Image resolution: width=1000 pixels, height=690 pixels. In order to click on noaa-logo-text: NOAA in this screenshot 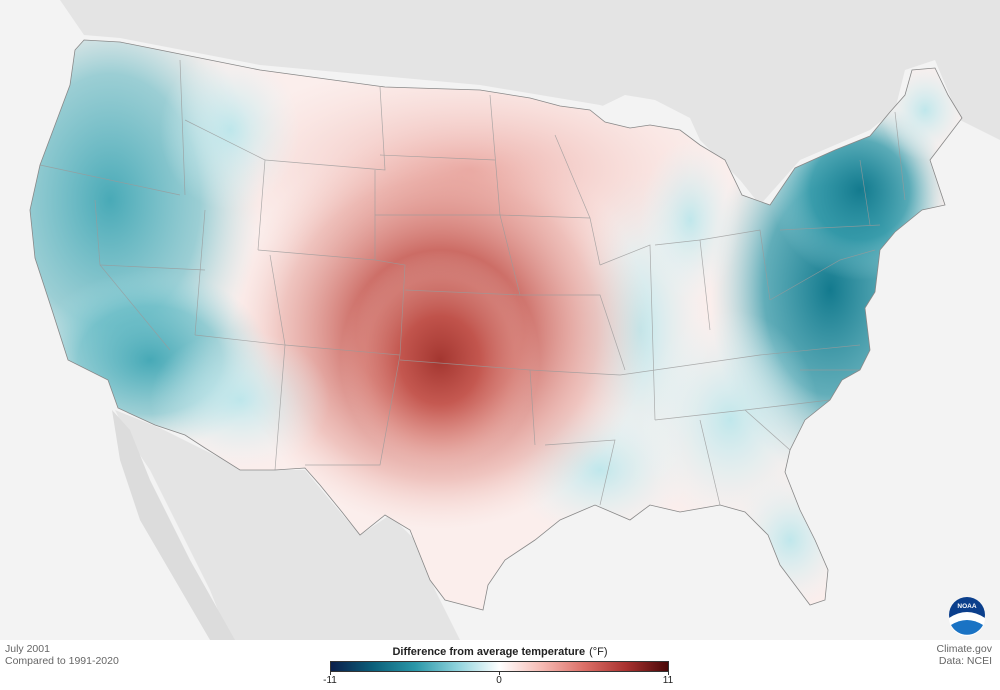, I will do `click(966, 606)`.